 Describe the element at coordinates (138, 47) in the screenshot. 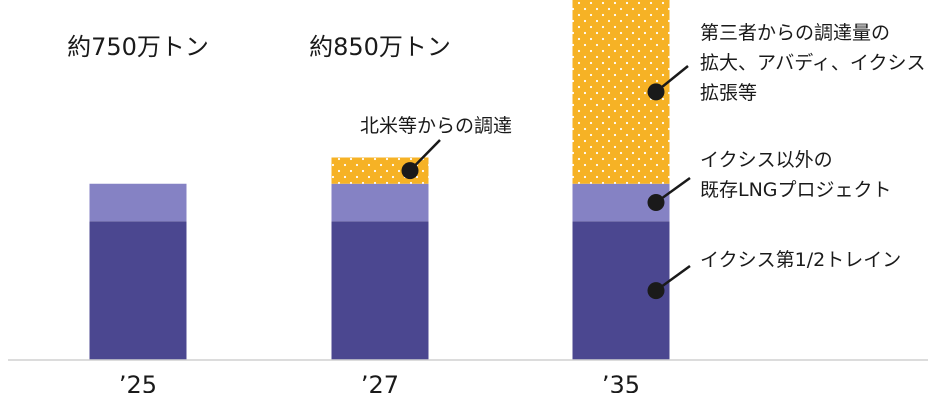

I see `total-label: 約750万トン` at that location.